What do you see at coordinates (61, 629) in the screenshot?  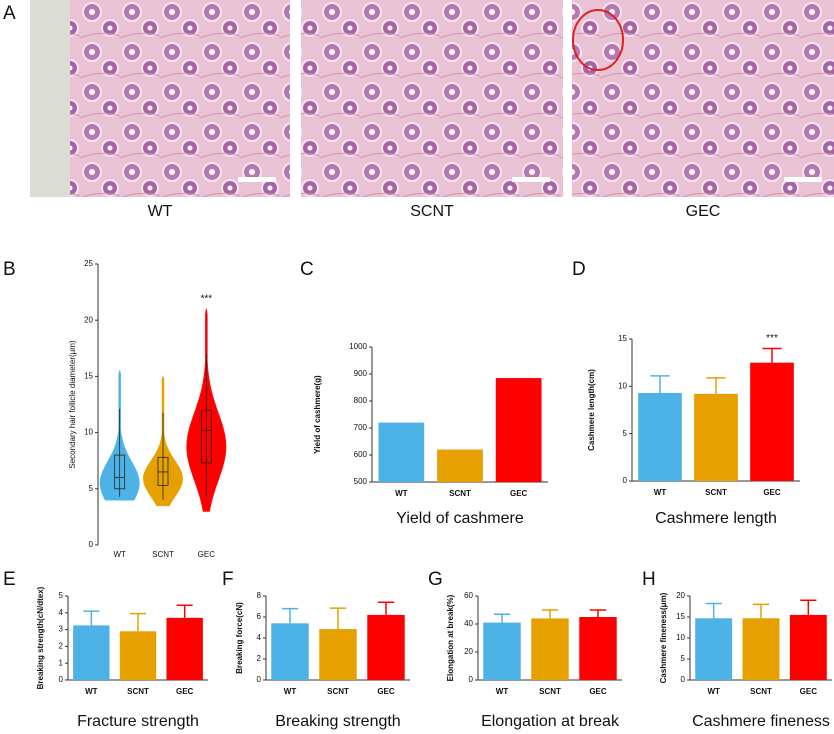 I see `y-tick-label: 3` at bounding box center [61, 629].